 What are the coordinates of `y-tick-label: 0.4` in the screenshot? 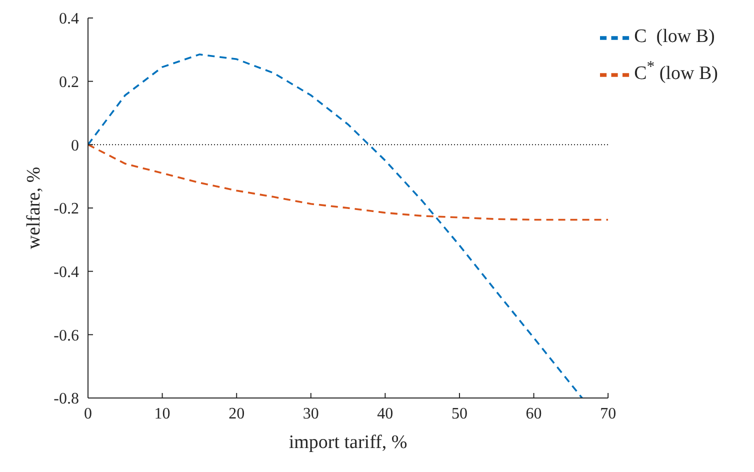 It's located at (69, 19).